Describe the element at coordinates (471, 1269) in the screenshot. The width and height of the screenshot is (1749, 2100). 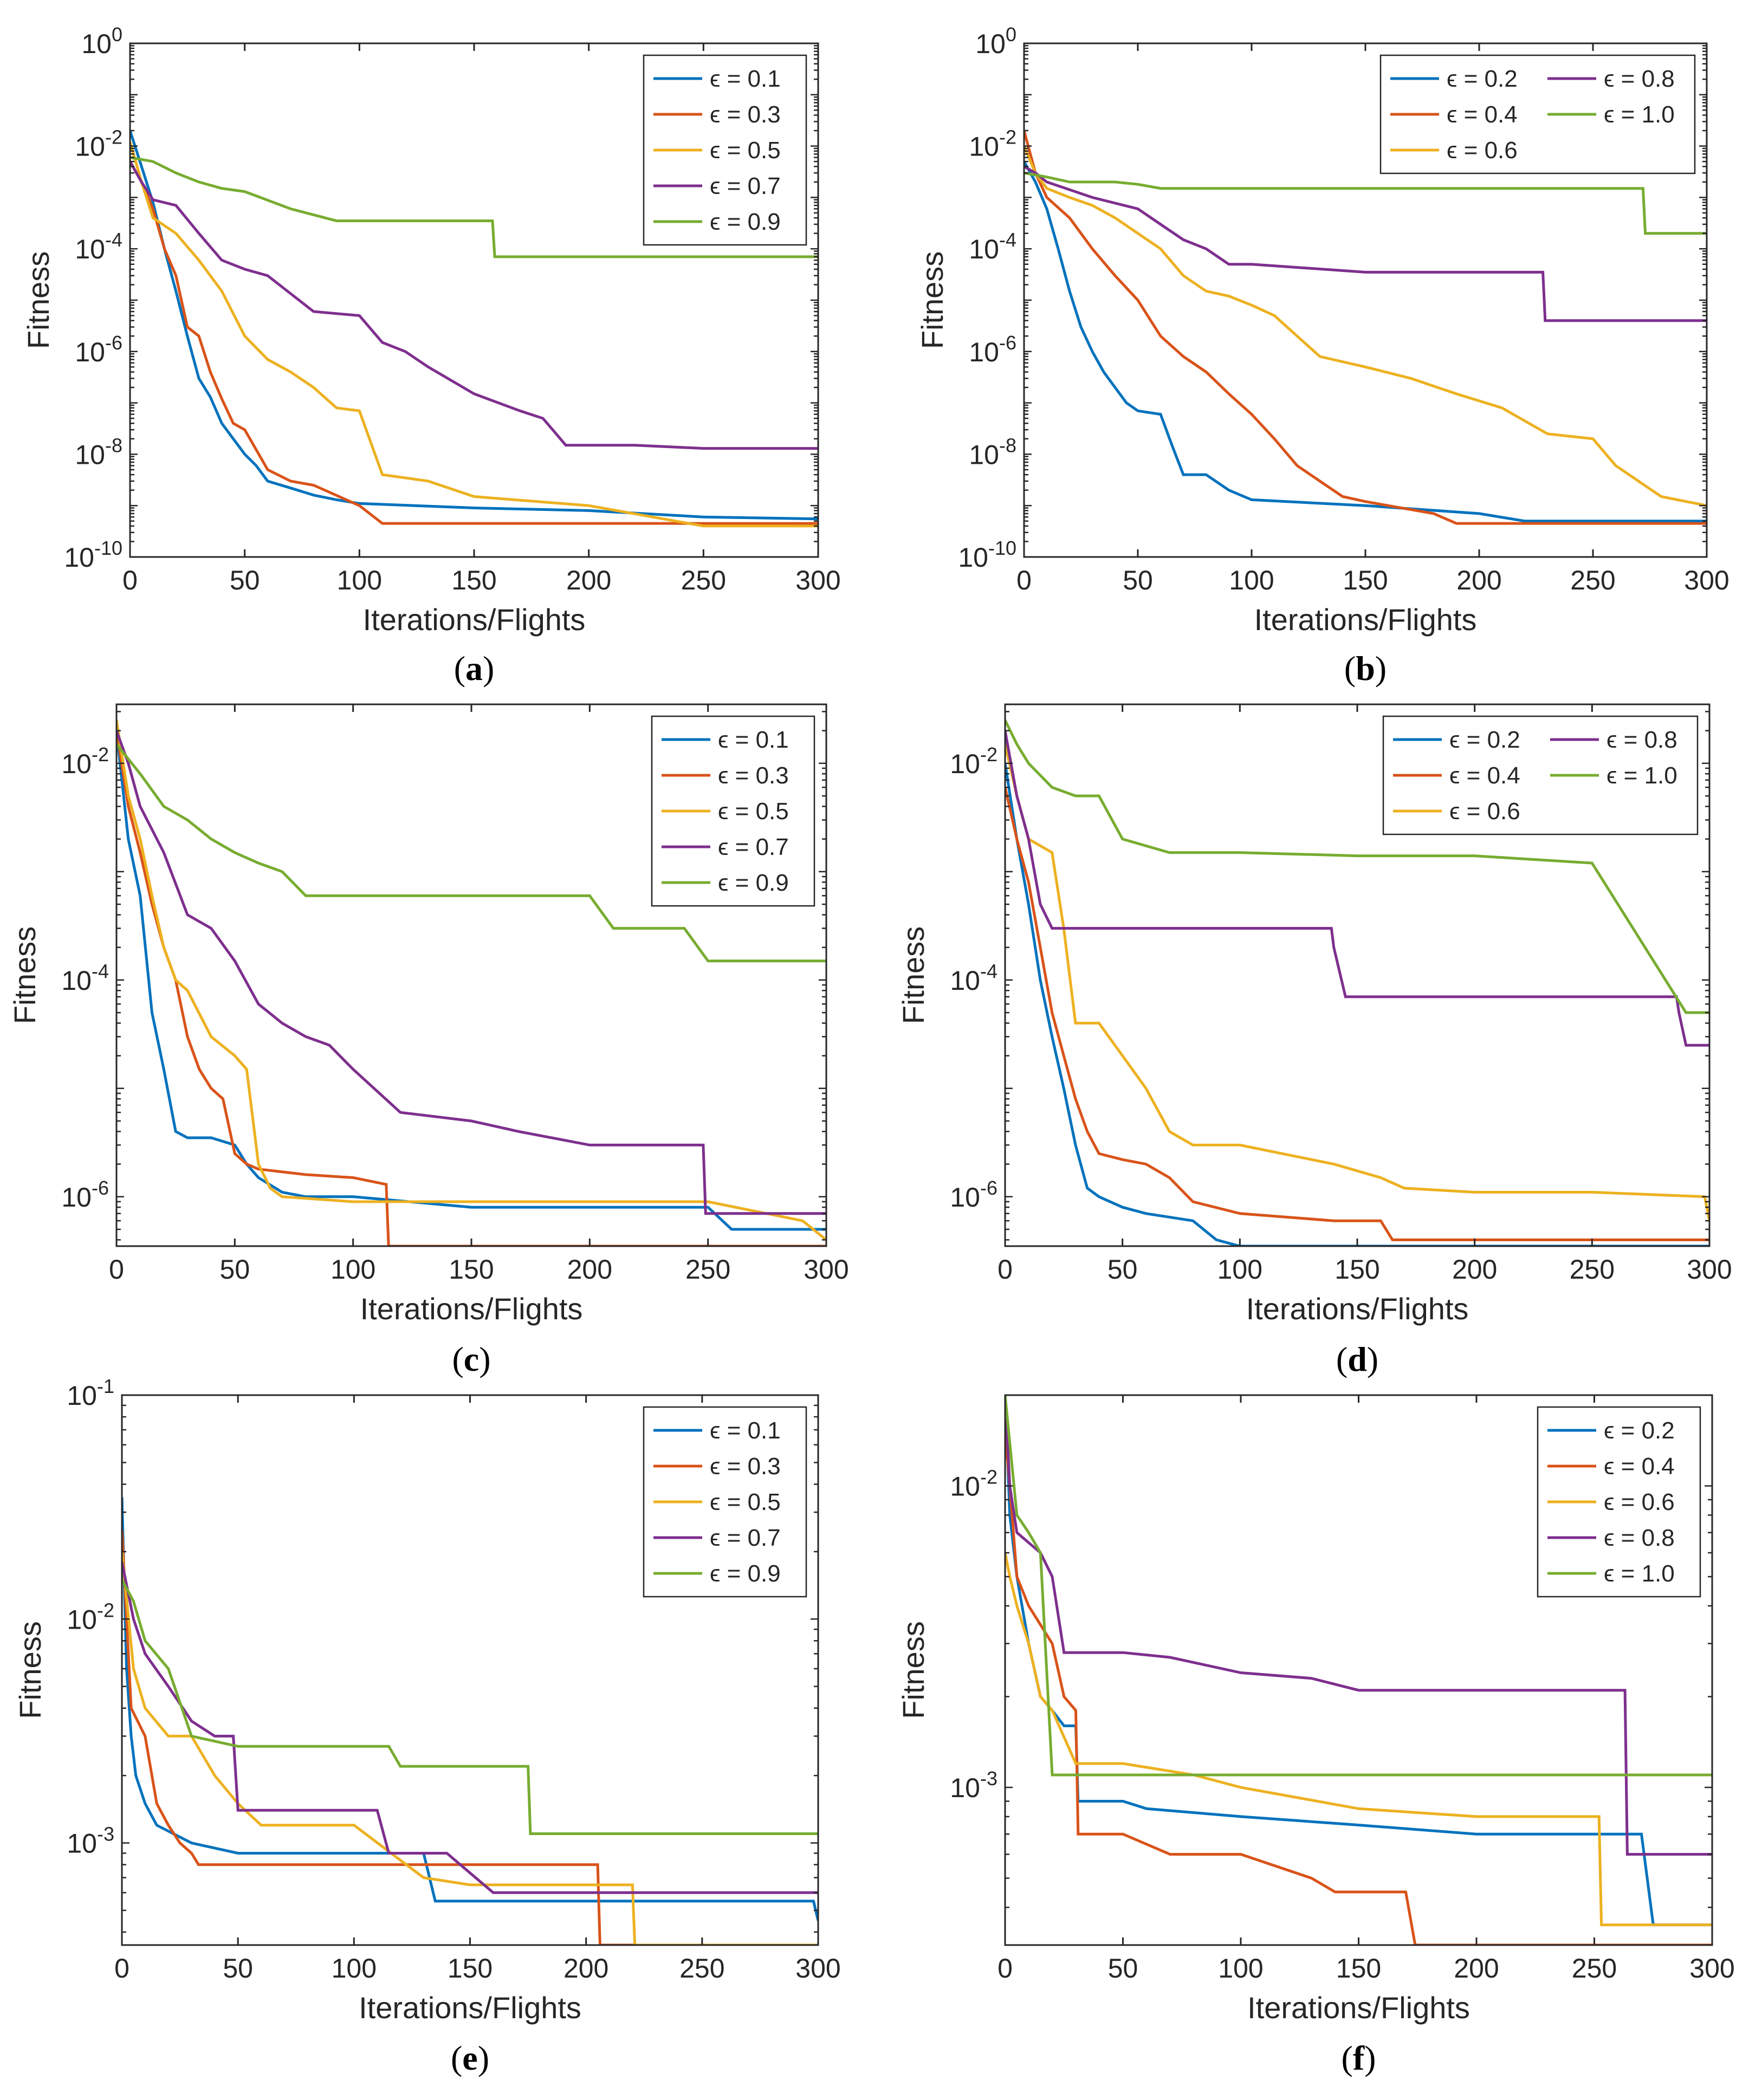
I see `x-tick-label: 150` at that location.